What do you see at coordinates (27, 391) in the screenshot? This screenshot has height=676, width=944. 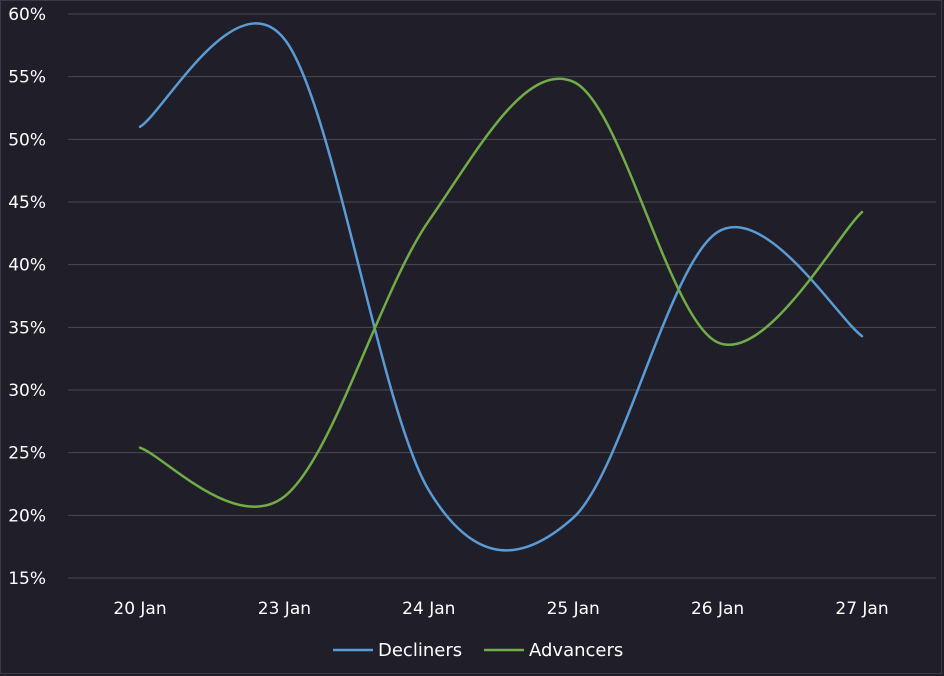 I see `y-tick-label: 30%` at bounding box center [27, 391].